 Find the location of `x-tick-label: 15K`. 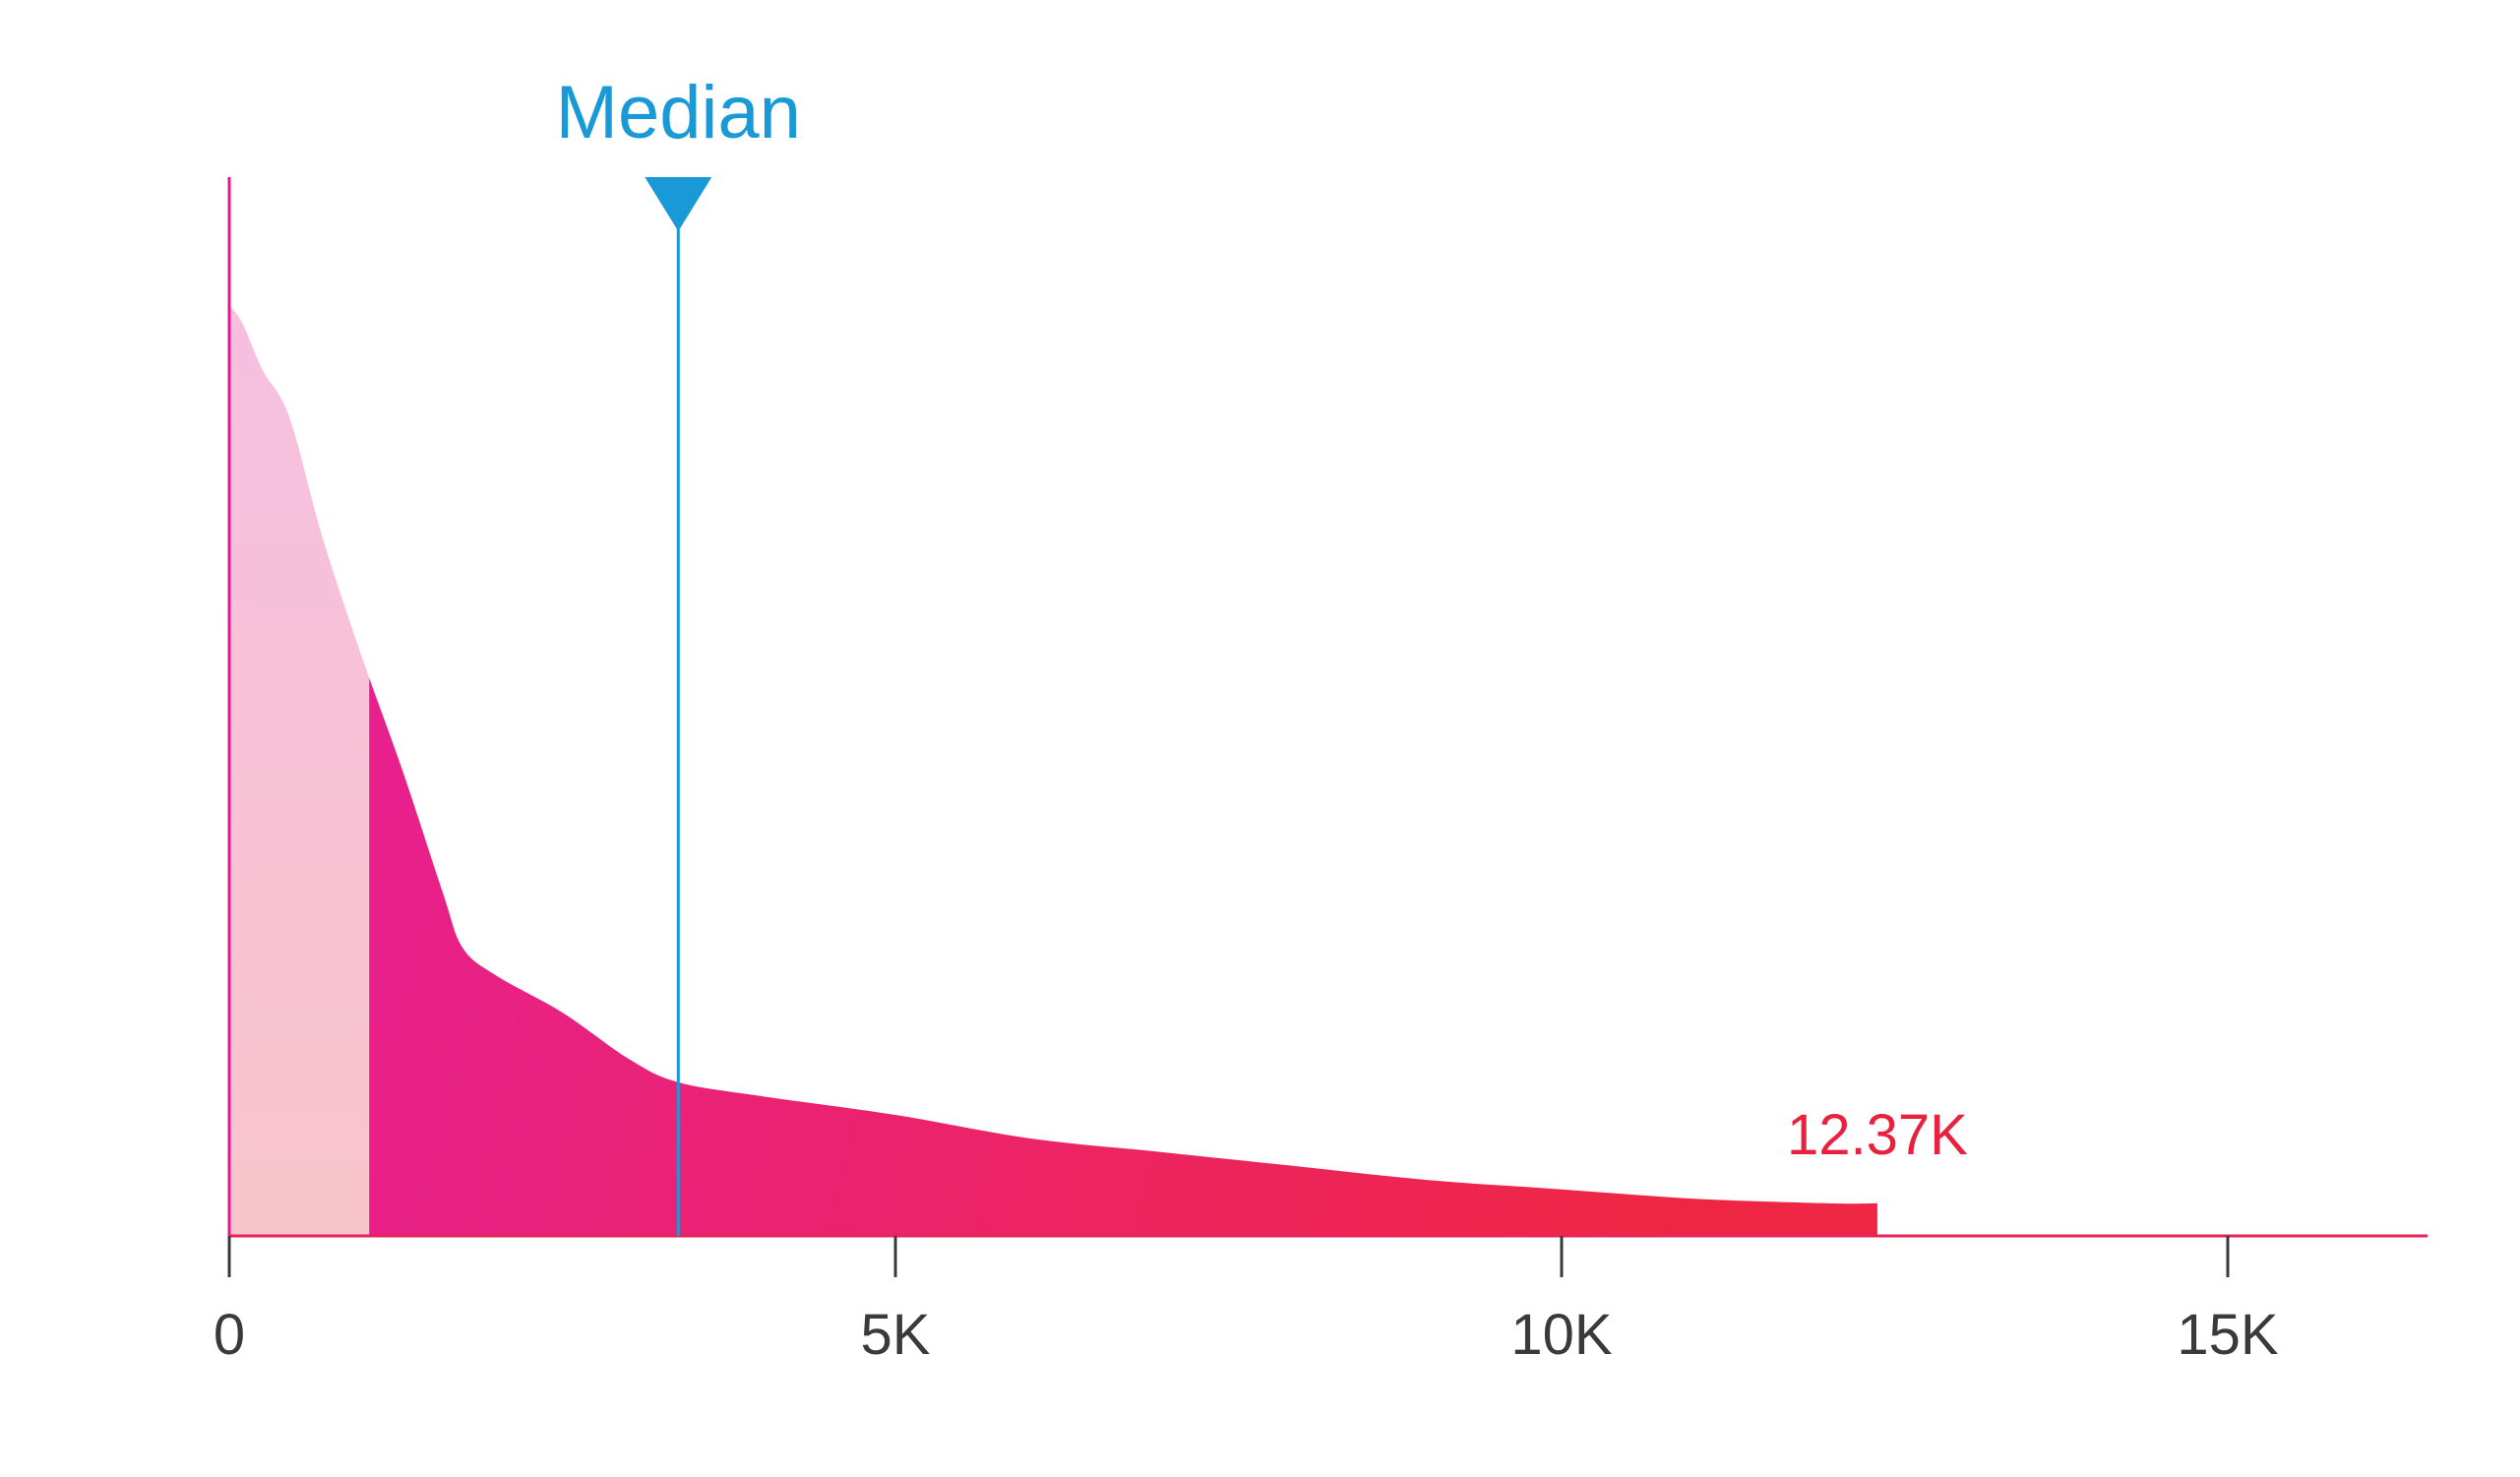

x-tick-label: 15K is located at coordinates (2228, 1335).